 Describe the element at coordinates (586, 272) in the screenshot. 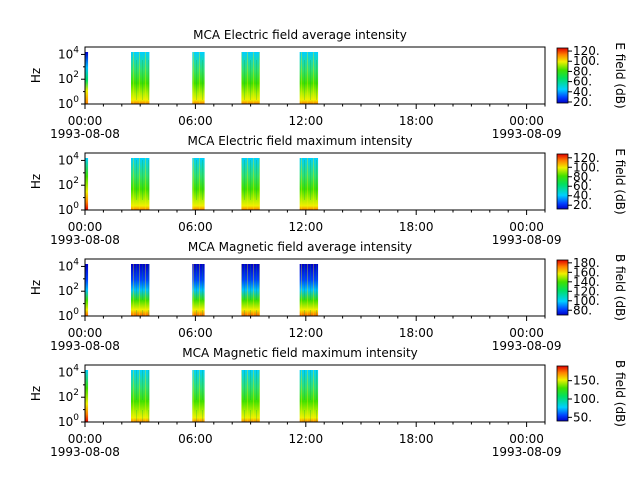

I see `colorbar-tick-label: 160.` at that location.